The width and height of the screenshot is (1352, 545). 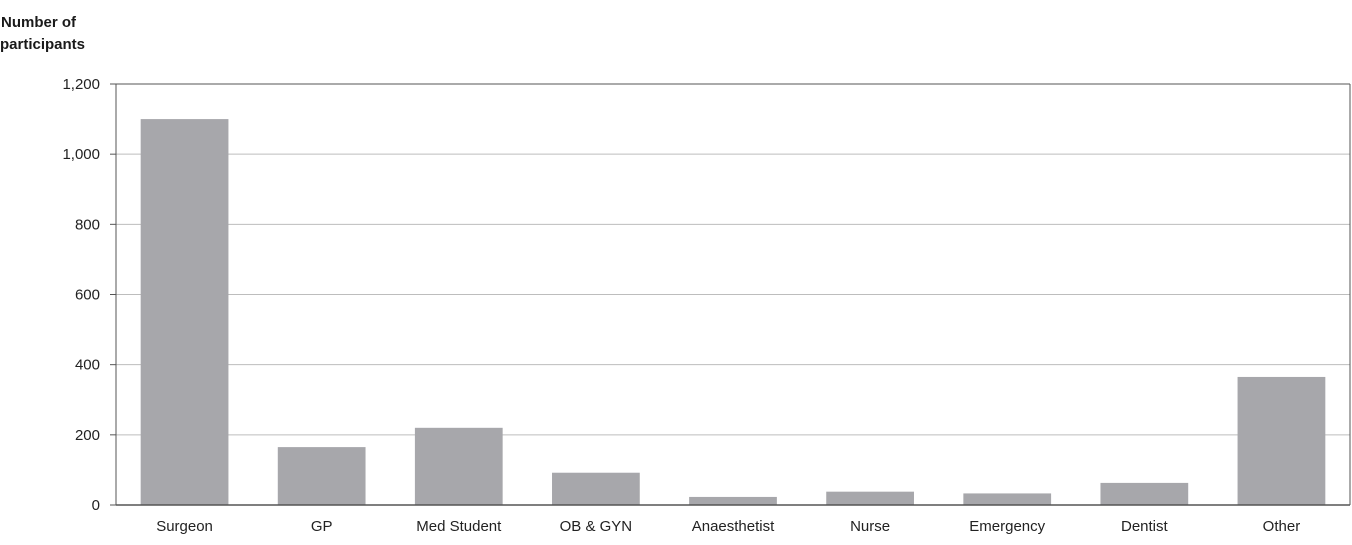 I want to click on bar-emergency, so click(x=1007, y=499).